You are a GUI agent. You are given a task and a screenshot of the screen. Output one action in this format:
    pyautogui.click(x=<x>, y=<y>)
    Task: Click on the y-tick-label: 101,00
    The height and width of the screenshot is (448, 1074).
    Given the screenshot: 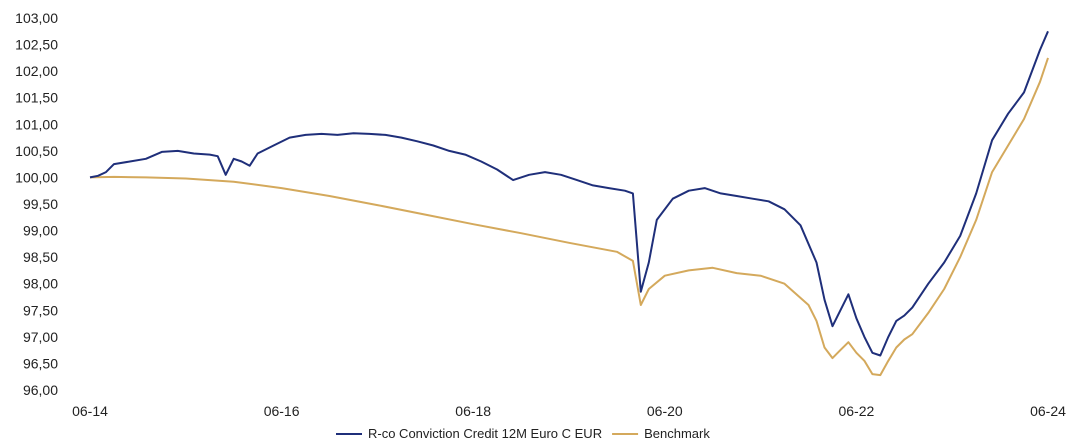 What is the action you would take?
    pyautogui.click(x=36, y=124)
    